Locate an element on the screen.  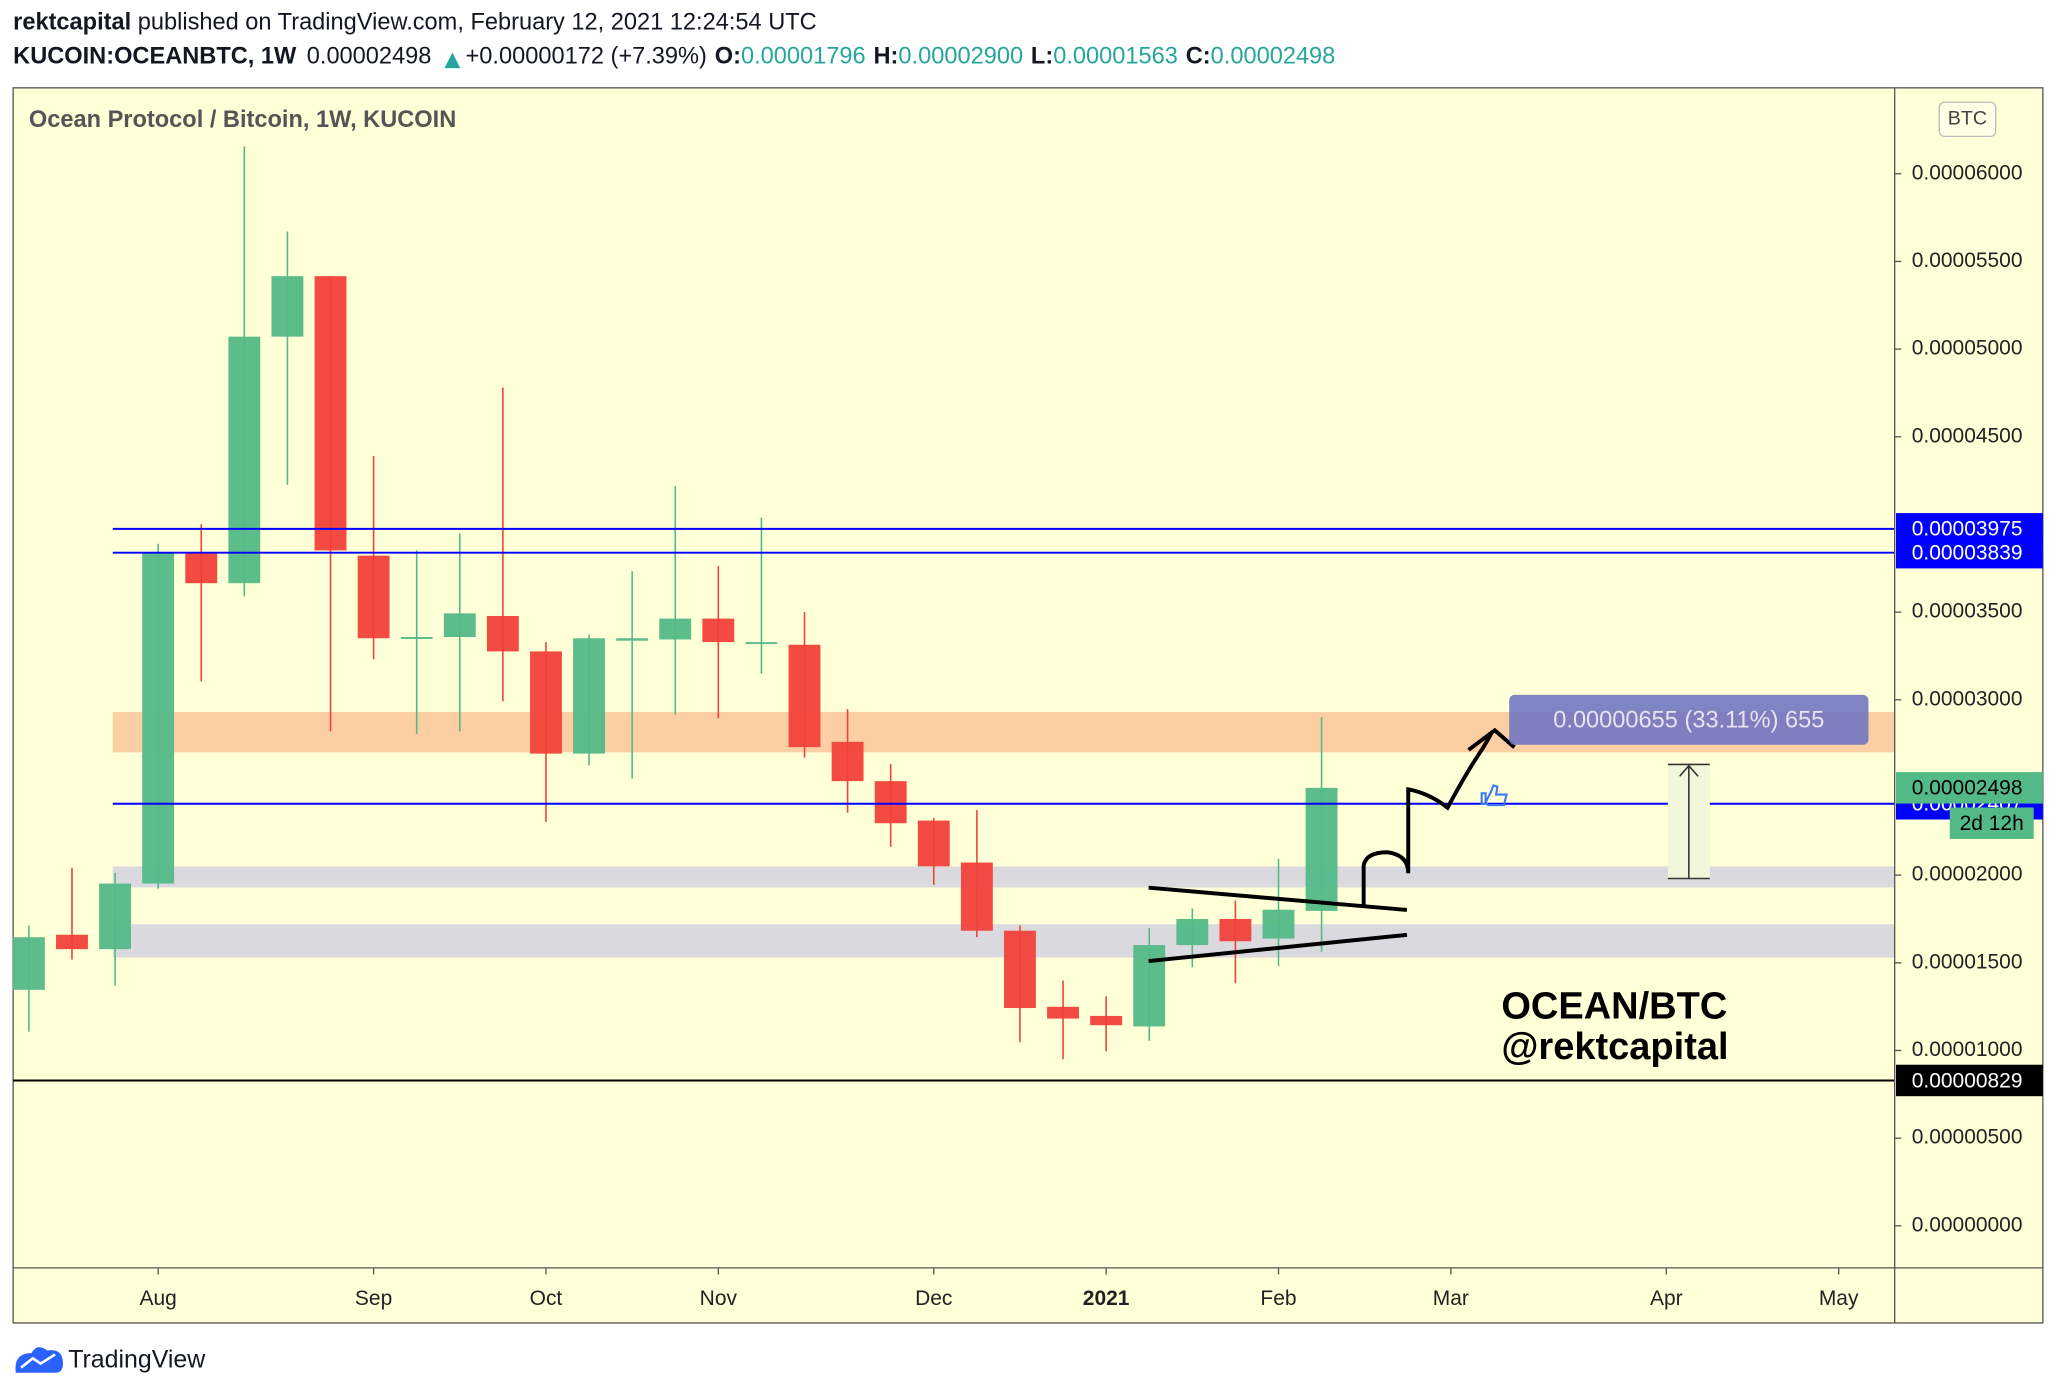
y-tick-label: 0.00001000 is located at coordinates (1967, 1049).